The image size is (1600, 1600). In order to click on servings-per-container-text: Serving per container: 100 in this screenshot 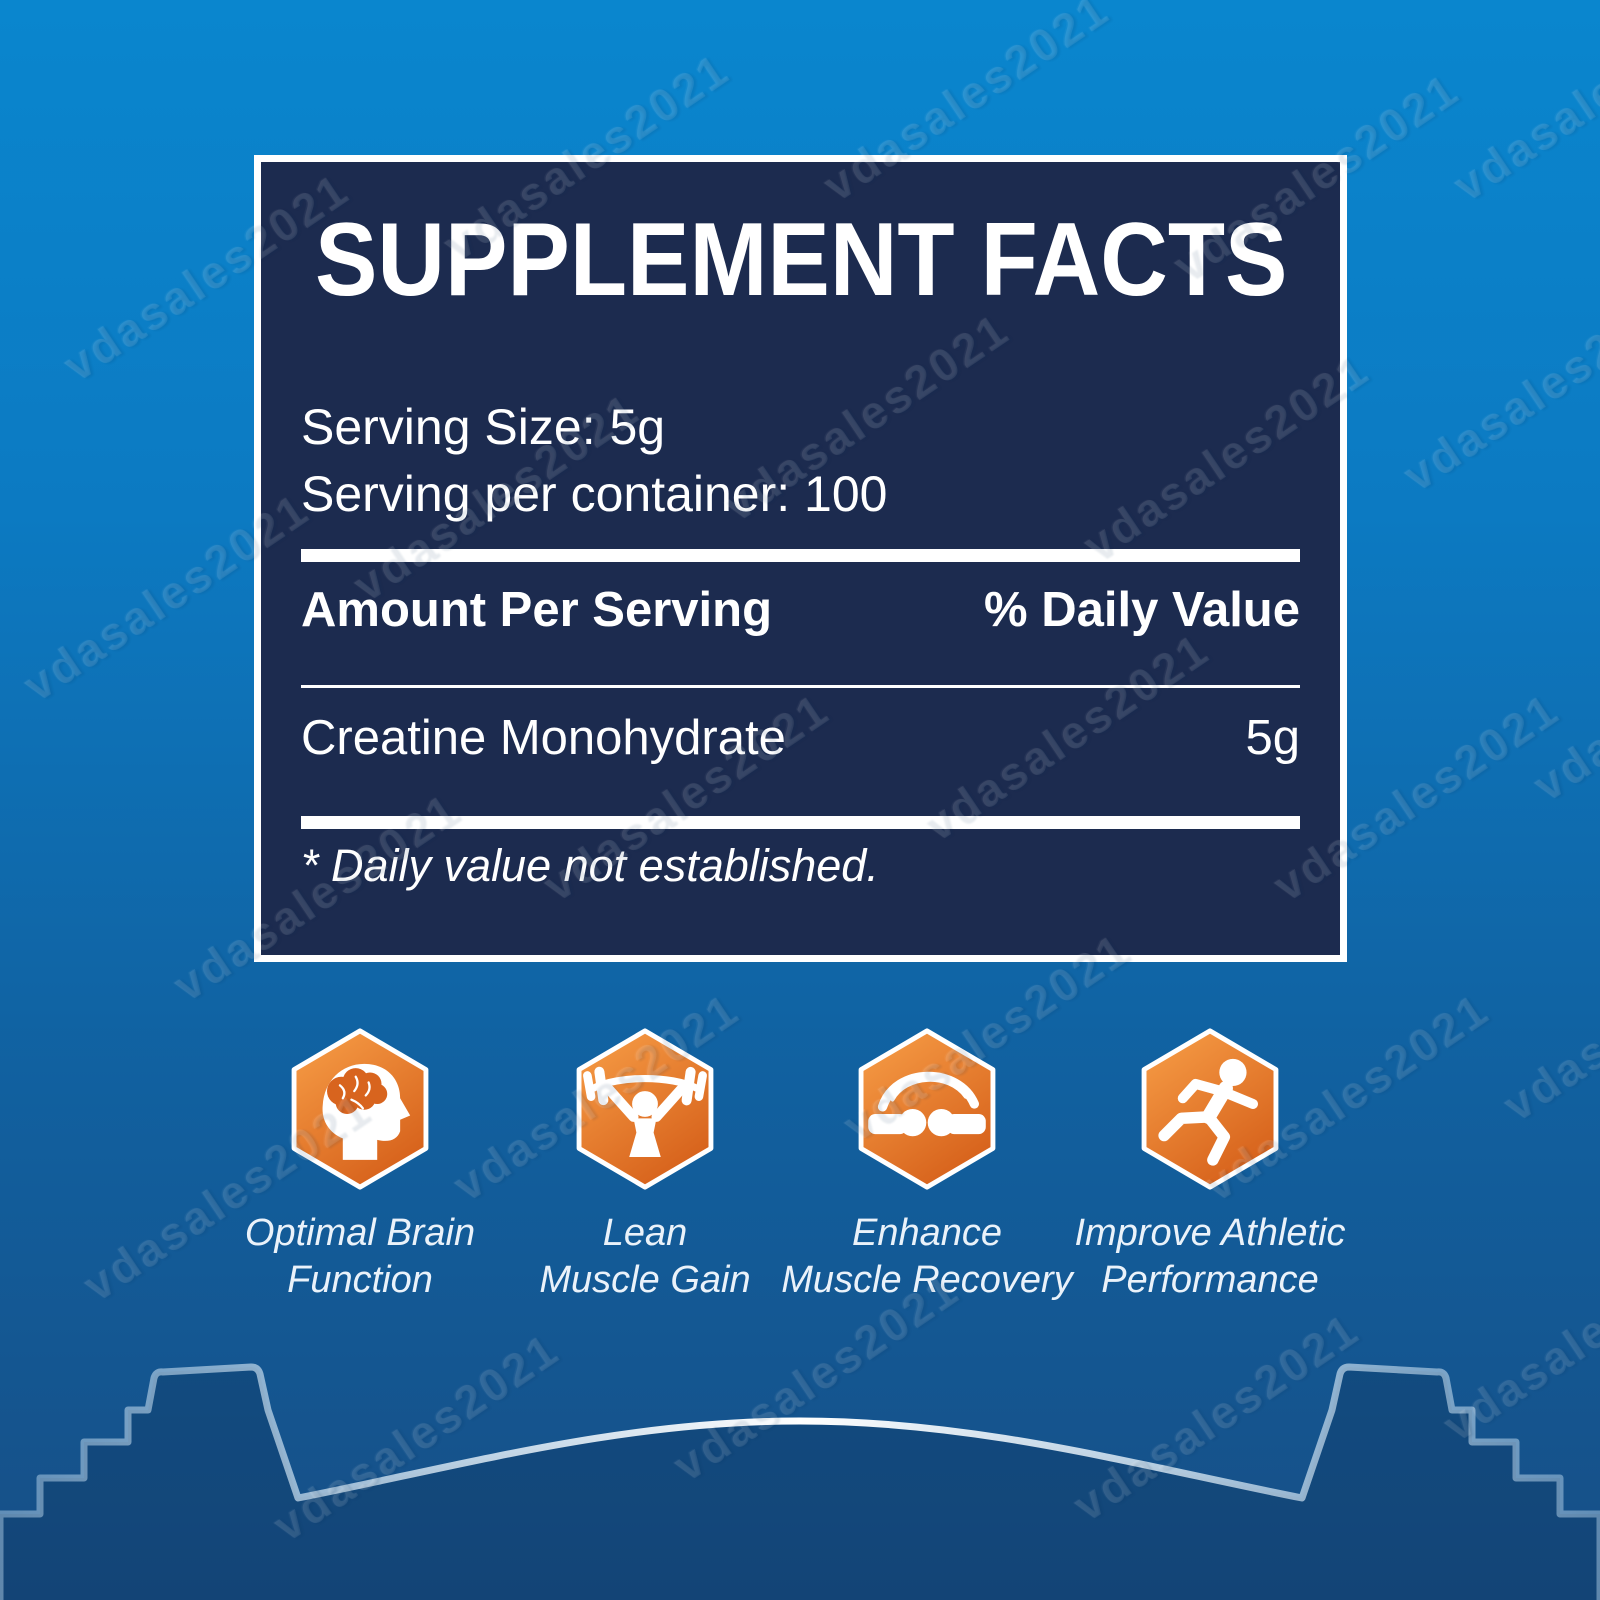, I will do `click(594, 494)`.